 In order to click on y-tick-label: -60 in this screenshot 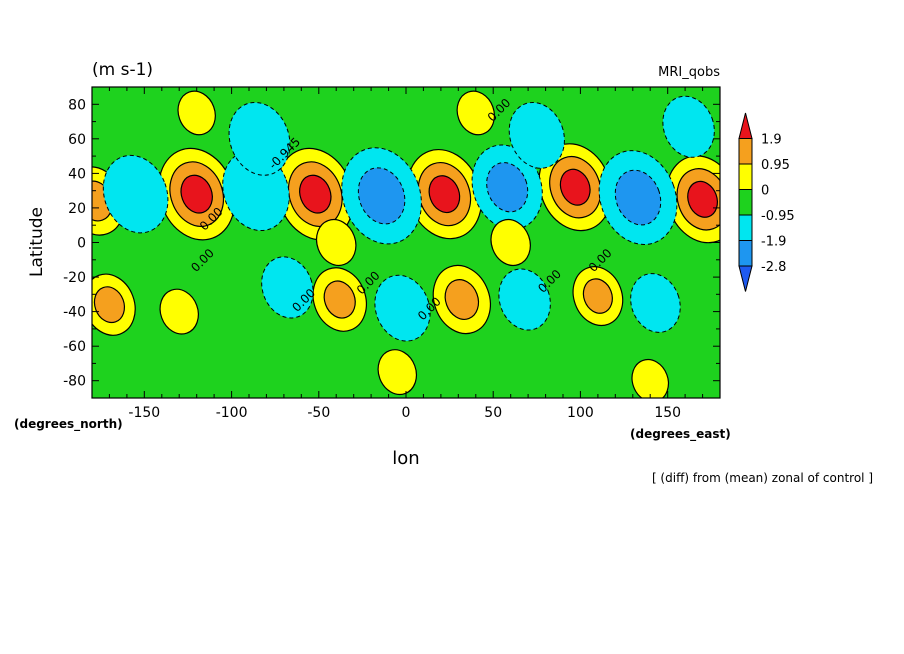, I will do `click(74, 347)`.